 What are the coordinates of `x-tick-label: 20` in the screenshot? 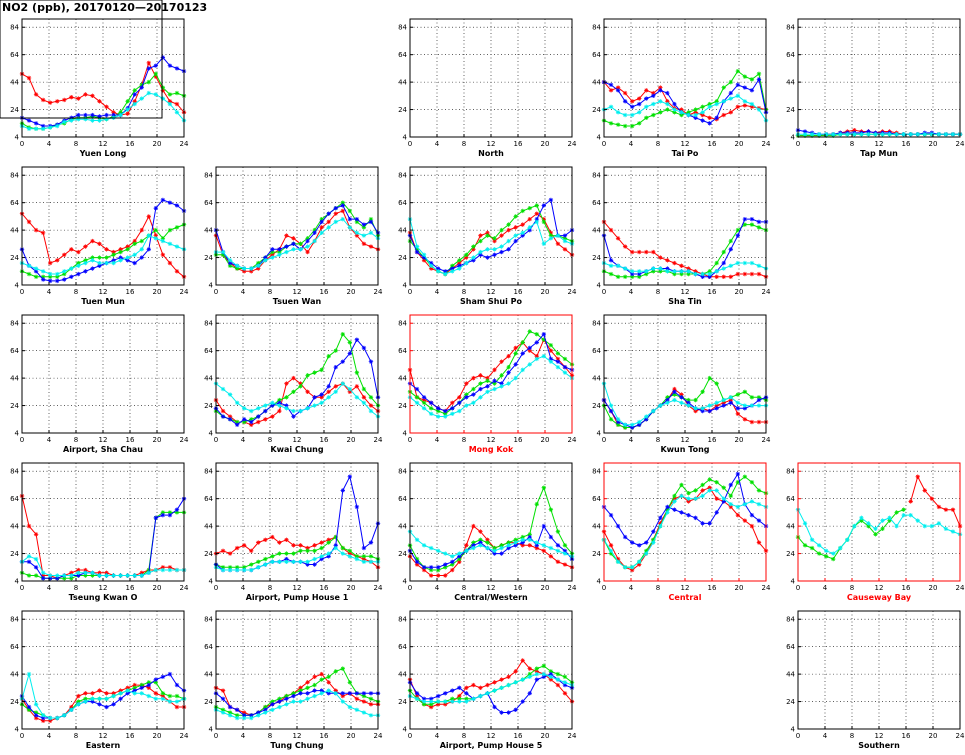 It's located at (545, 144).